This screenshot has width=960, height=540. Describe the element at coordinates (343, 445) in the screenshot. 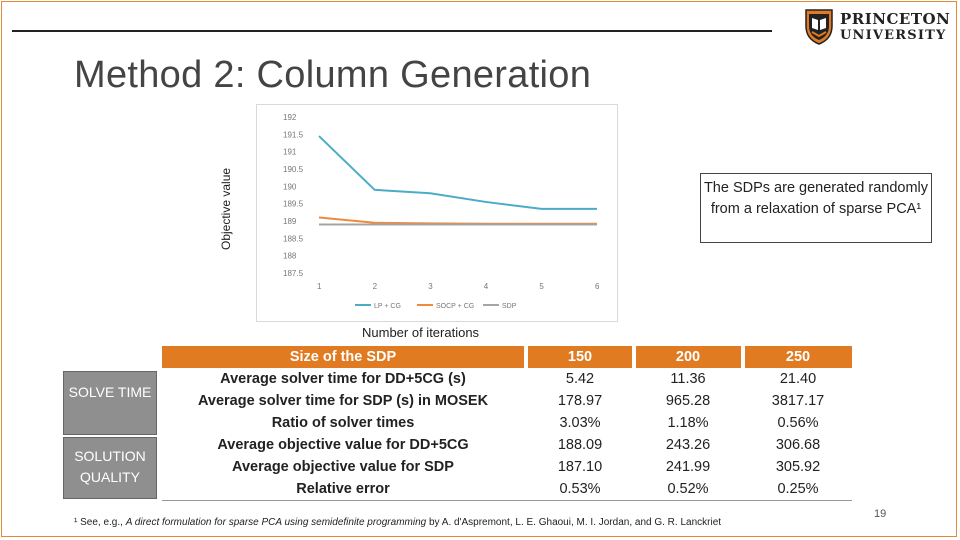

I see `table-row-label-4: Average objective value for DD+5CG` at that location.